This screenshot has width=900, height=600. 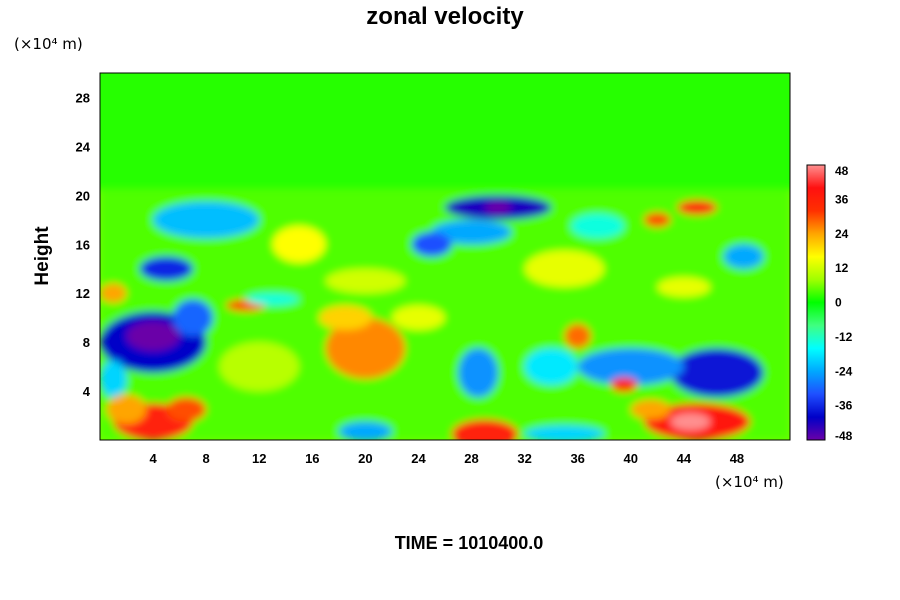 What do you see at coordinates (418, 458) in the screenshot?
I see `x-tick-label: 24` at bounding box center [418, 458].